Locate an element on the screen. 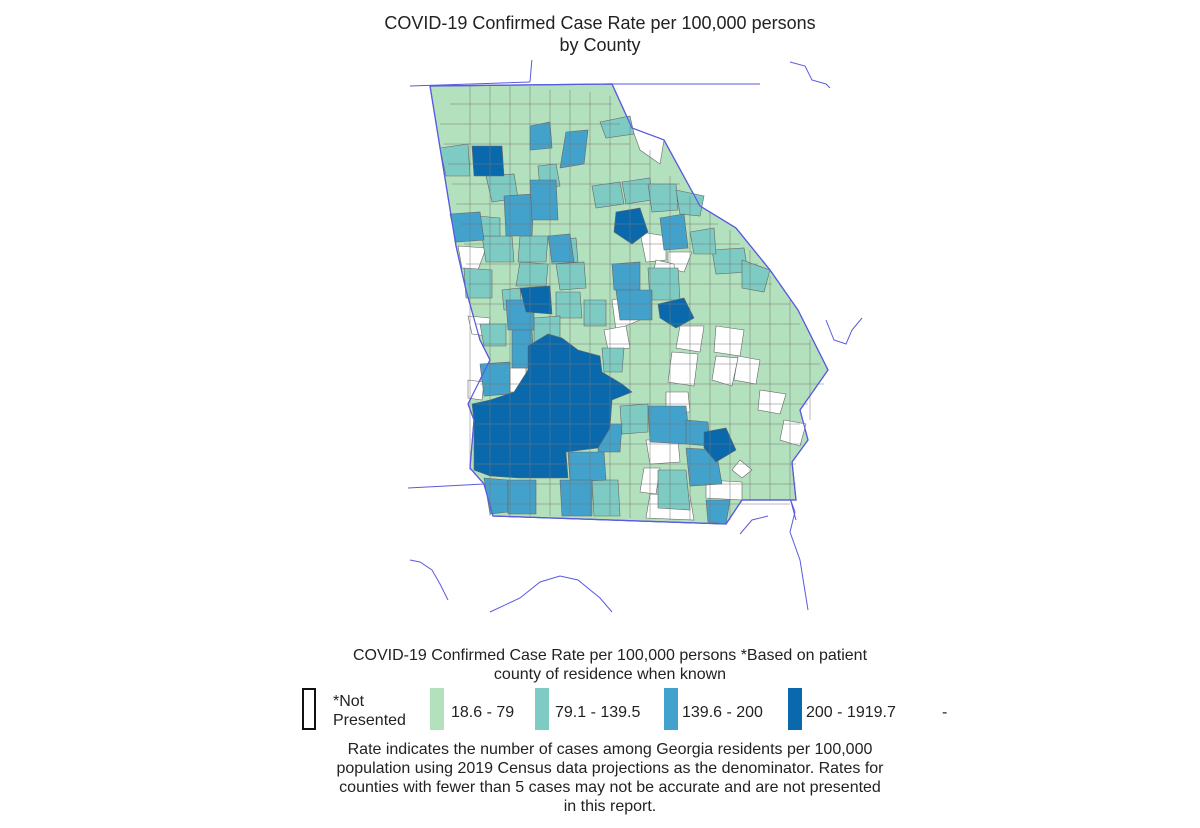  boundary-sc-outline is located at coordinates (810, 75).